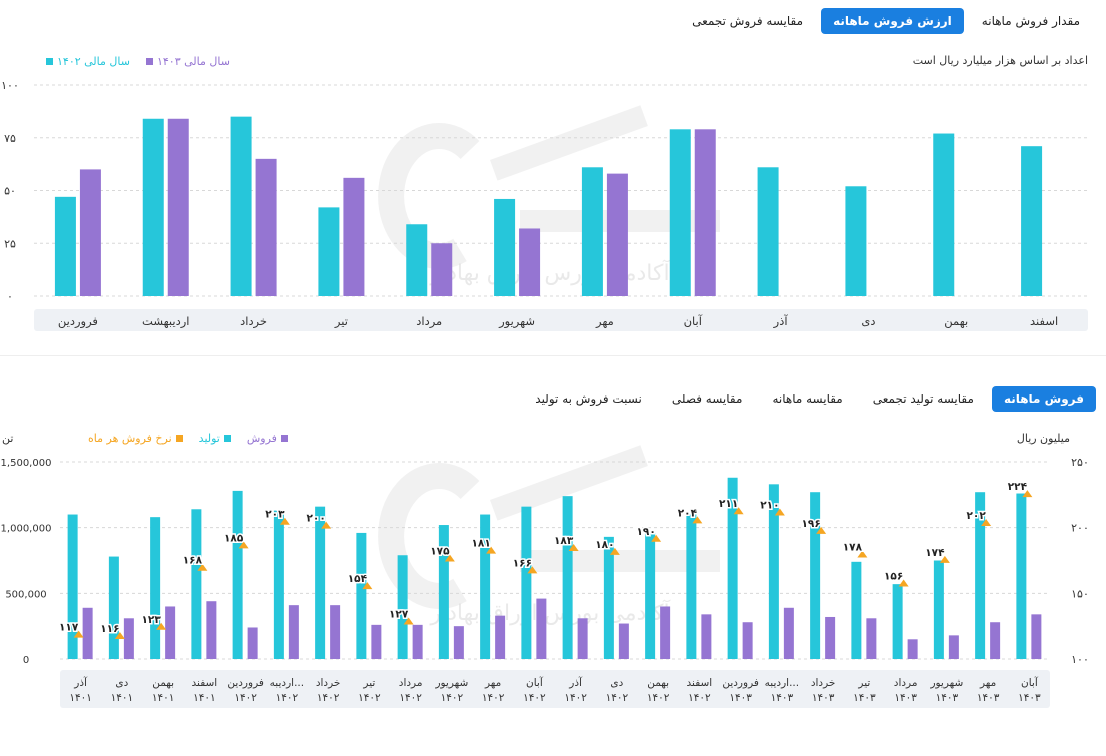  Describe the element at coordinates (284, 438) in the screenshot. I see `legend-swatch-sales` at that location.